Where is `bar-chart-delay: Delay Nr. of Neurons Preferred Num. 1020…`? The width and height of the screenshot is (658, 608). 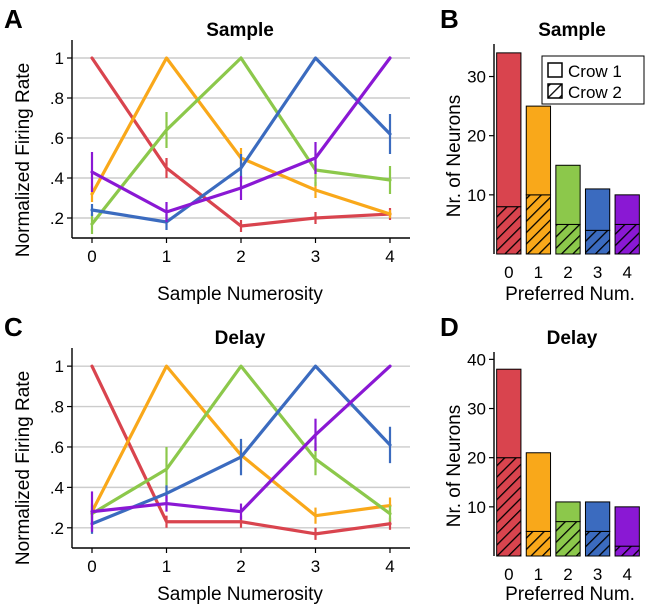
bar-chart-delay: Delay Nr. of Neurons Preferred Num. 1020… is located at coordinates (542, 466).